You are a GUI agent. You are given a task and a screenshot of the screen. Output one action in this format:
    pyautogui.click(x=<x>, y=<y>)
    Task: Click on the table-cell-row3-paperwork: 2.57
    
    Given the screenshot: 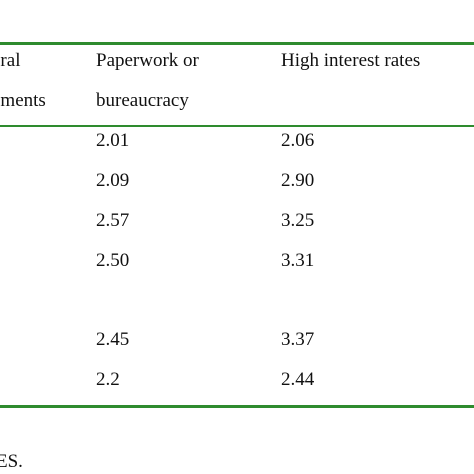 What is the action you would take?
    pyautogui.click(x=113, y=220)
    